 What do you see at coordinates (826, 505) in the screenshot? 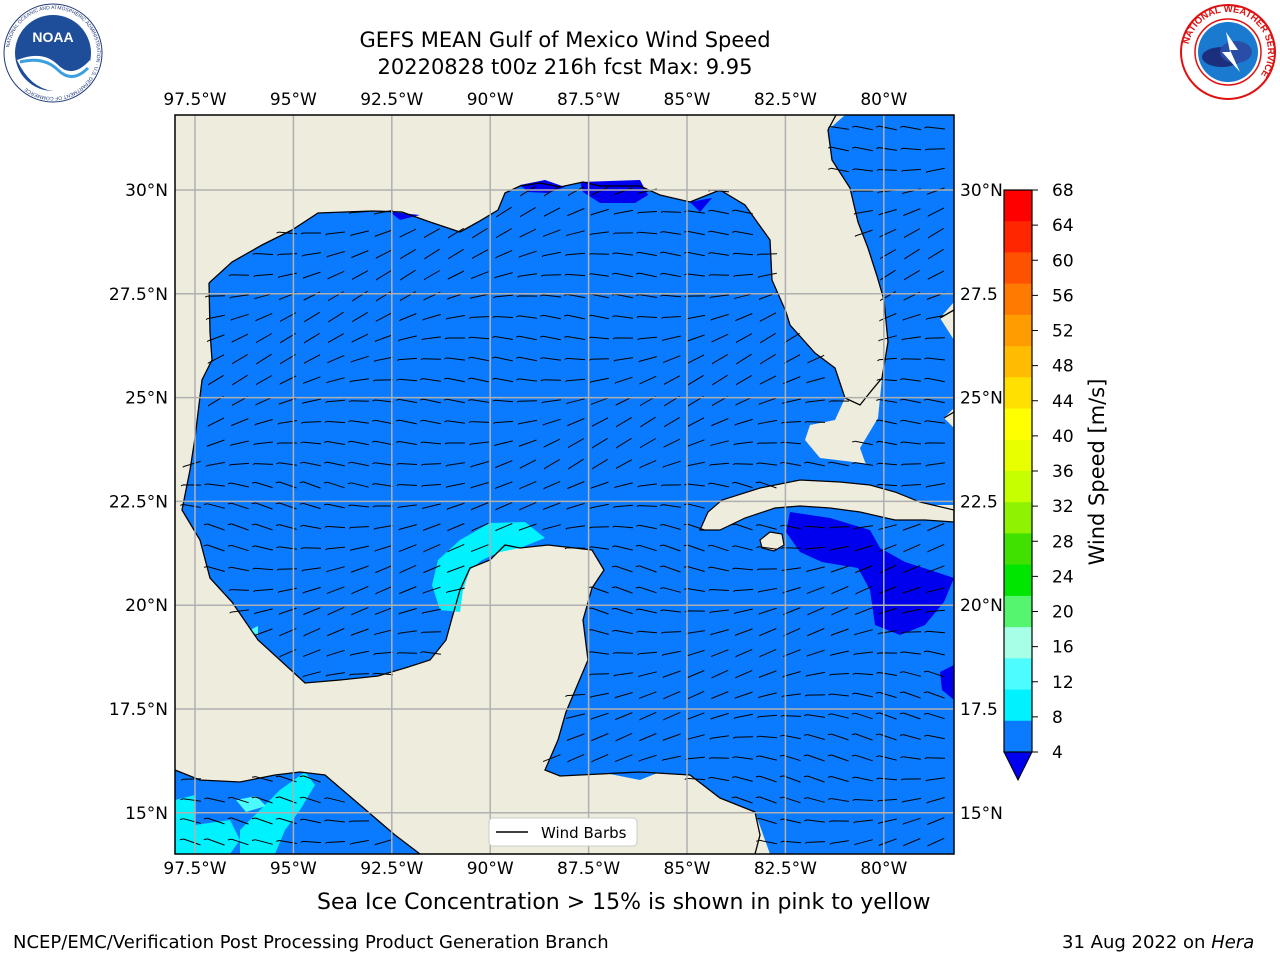
I see `cuba-land` at bounding box center [826, 505].